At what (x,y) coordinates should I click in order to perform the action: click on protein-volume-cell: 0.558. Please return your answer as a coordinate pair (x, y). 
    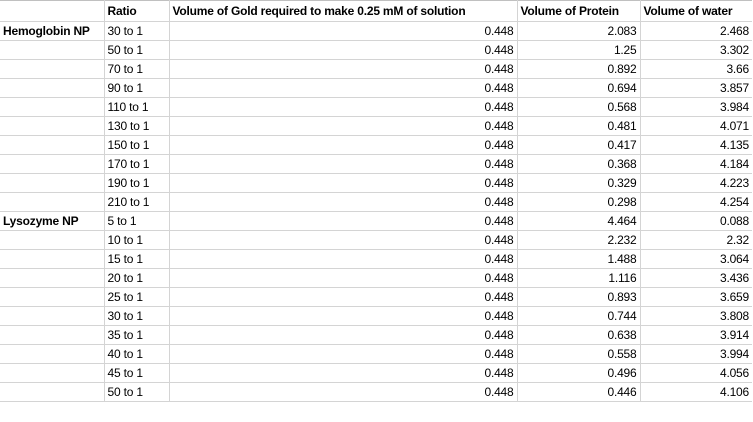
    Looking at the image, I should click on (578, 354).